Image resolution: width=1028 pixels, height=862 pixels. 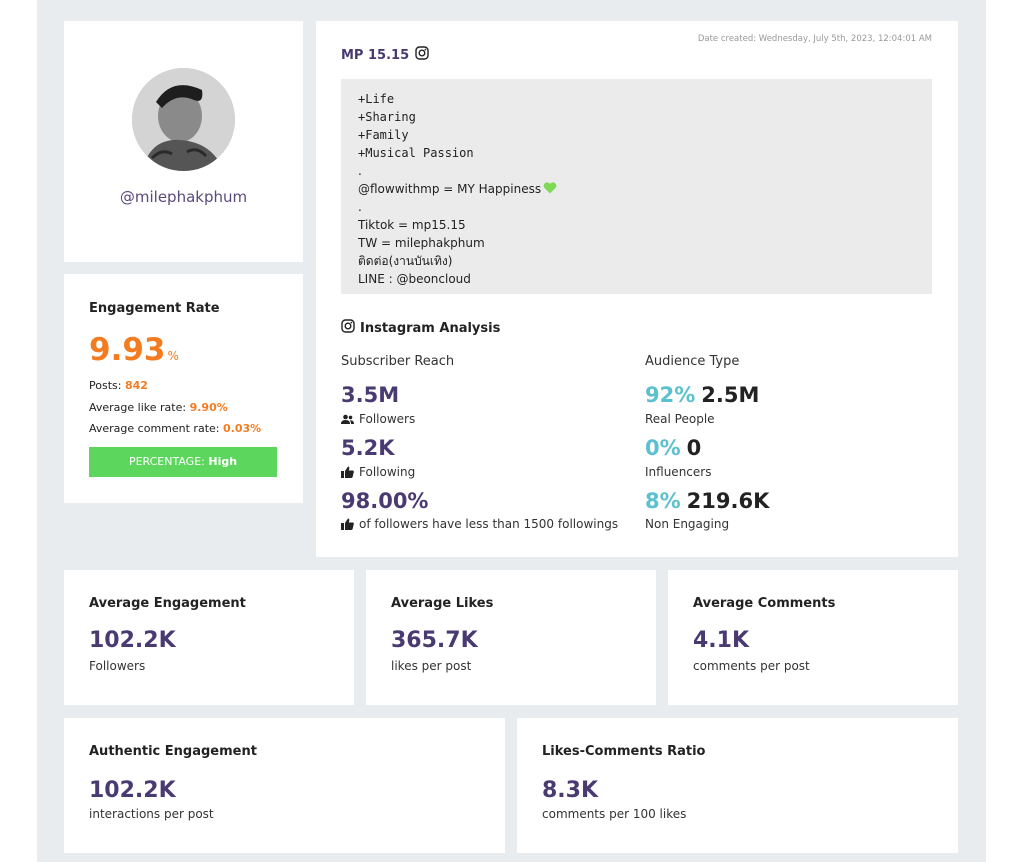 I want to click on influencers-stat: 0% 0, so click(x=673, y=448).